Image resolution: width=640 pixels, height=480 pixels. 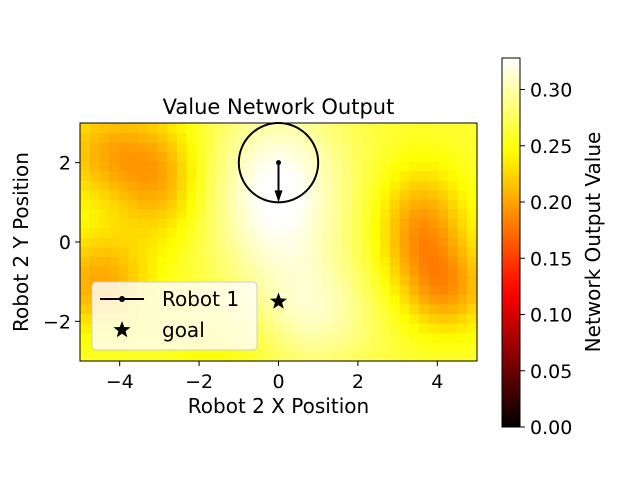 I want to click on x-tick-label: 2, so click(x=358, y=382).